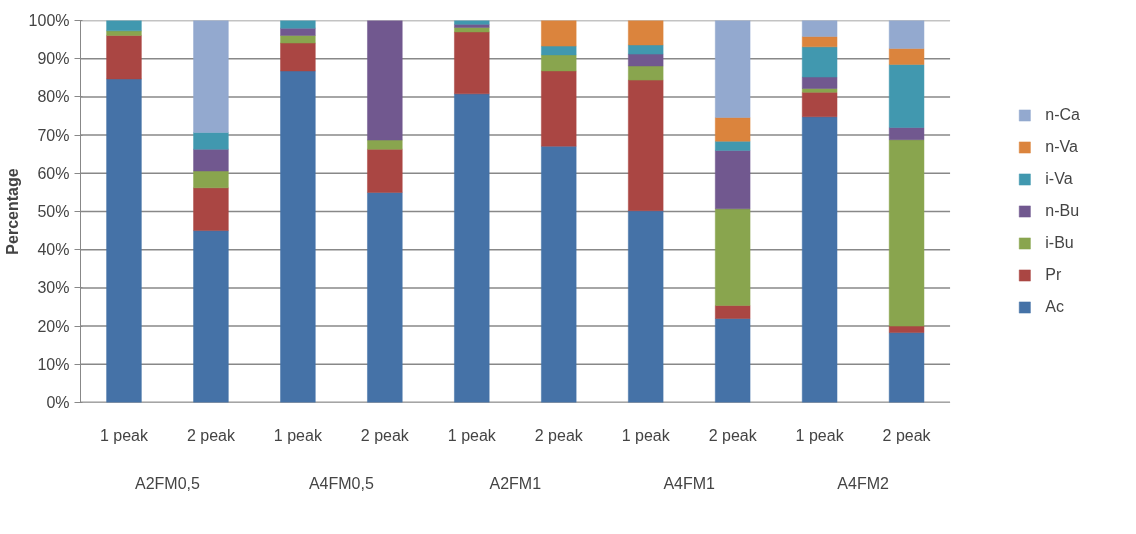 The width and height of the screenshot is (1136, 534). I want to click on y-tick-label: 100%, so click(49, 20).